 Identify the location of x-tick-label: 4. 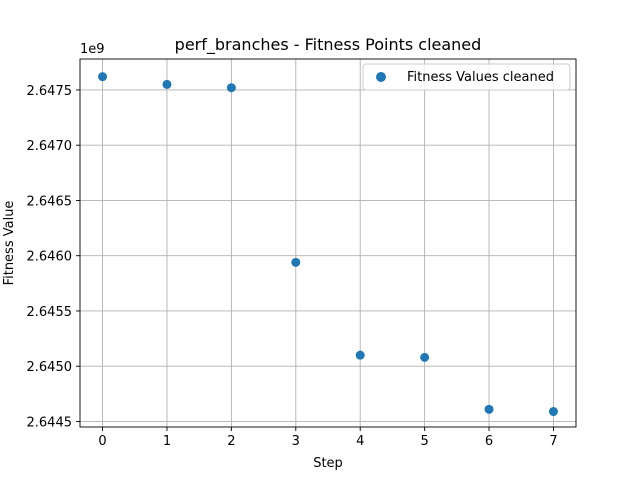
(360, 441).